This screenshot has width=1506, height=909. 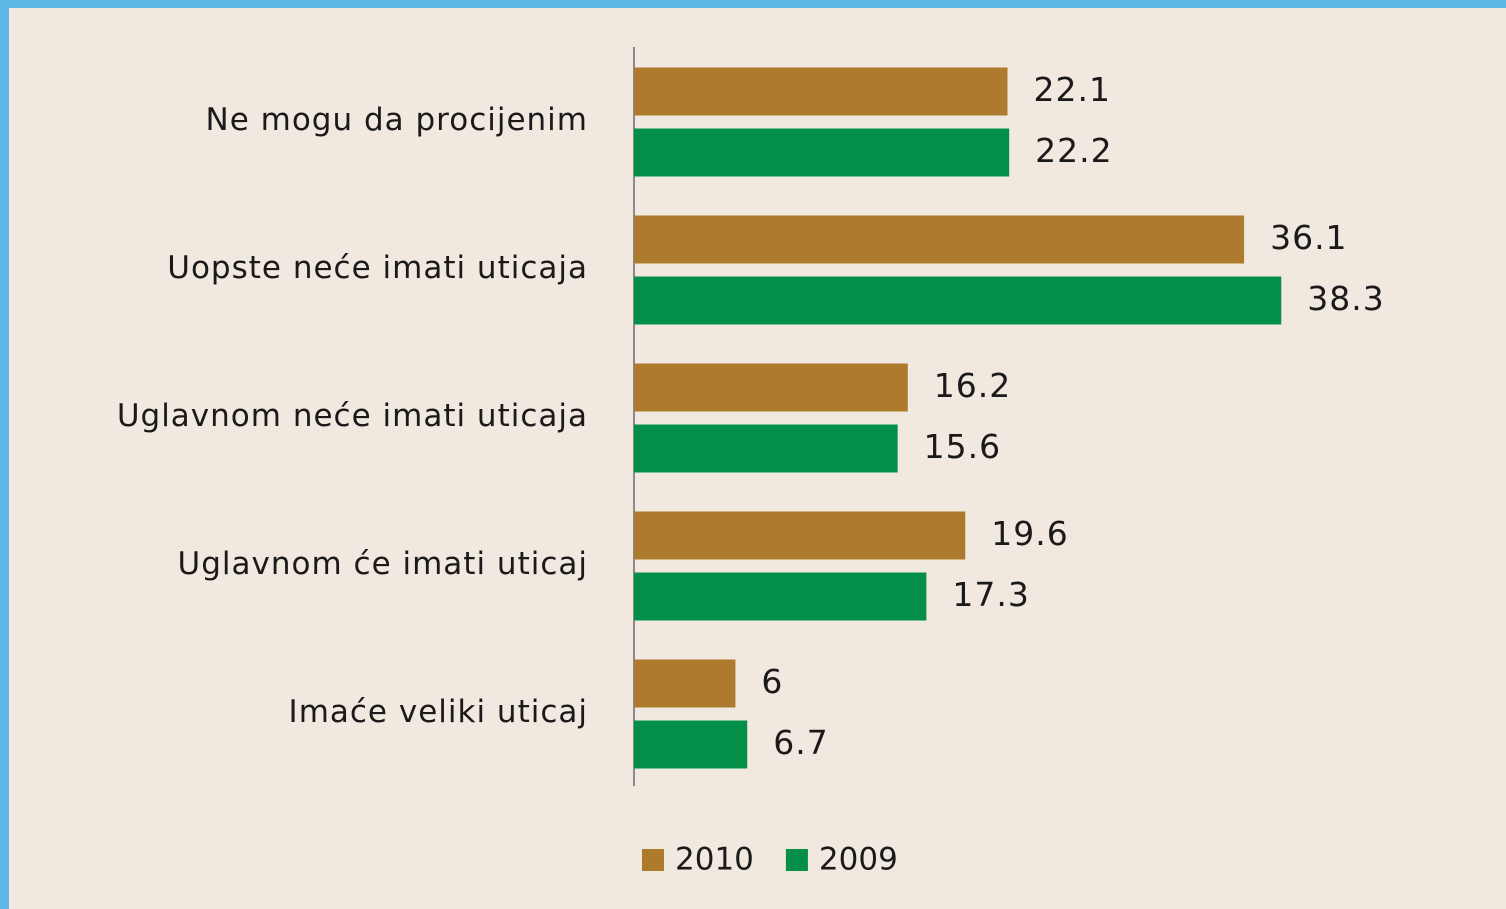 I want to click on category-label: Ne mogu da procijenim, so click(x=397, y=120).